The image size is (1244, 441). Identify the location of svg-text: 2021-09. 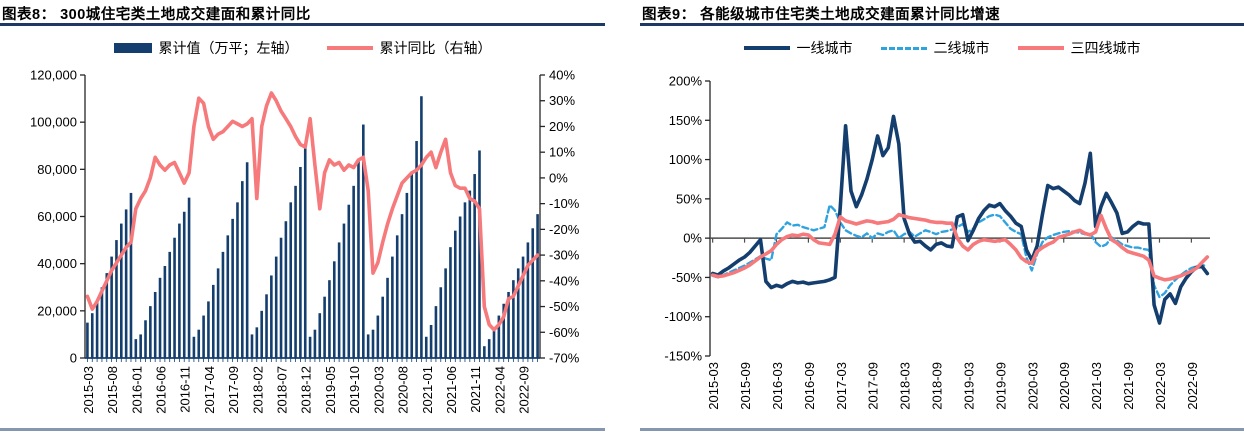
(1128, 386).